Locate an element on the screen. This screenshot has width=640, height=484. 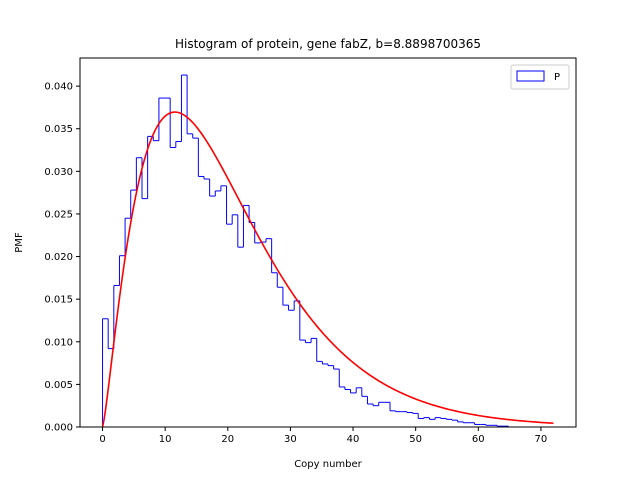
x-tick-label-0: 0 is located at coordinates (102, 439).